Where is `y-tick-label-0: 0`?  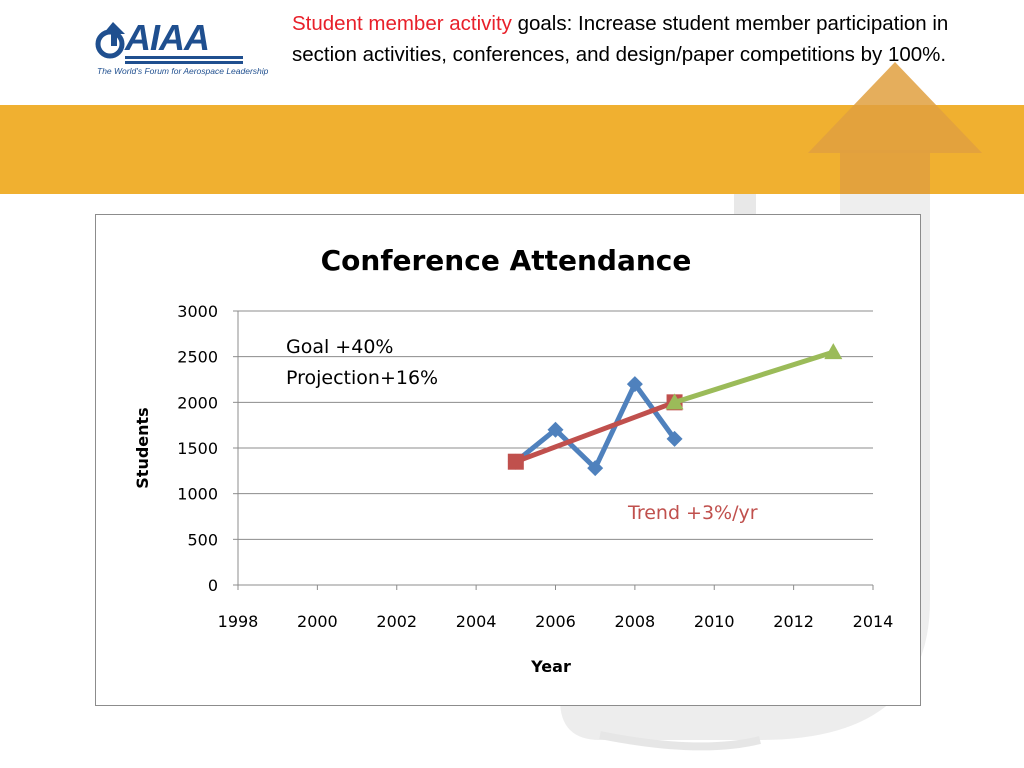 y-tick-label-0: 0 is located at coordinates (213, 585).